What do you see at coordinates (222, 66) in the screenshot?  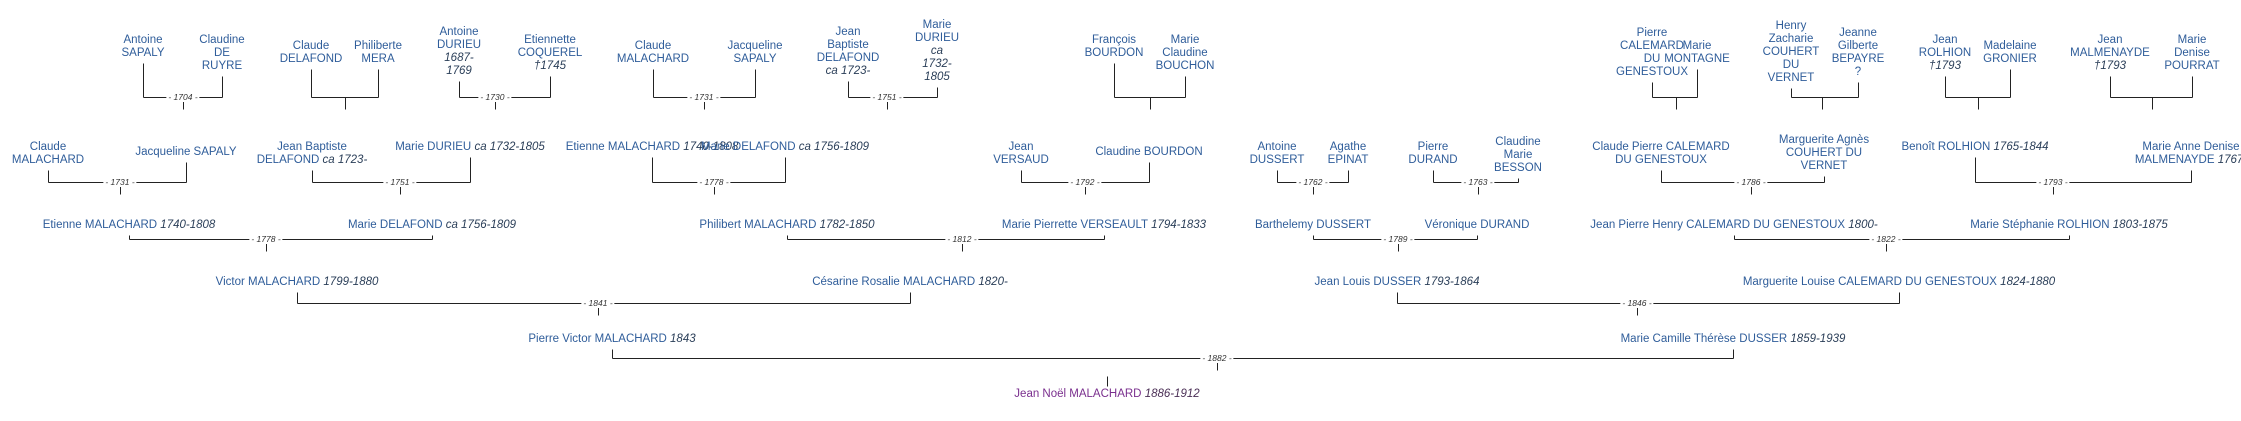 I see `person-name-line: RUYRE` at bounding box center [222, 66].